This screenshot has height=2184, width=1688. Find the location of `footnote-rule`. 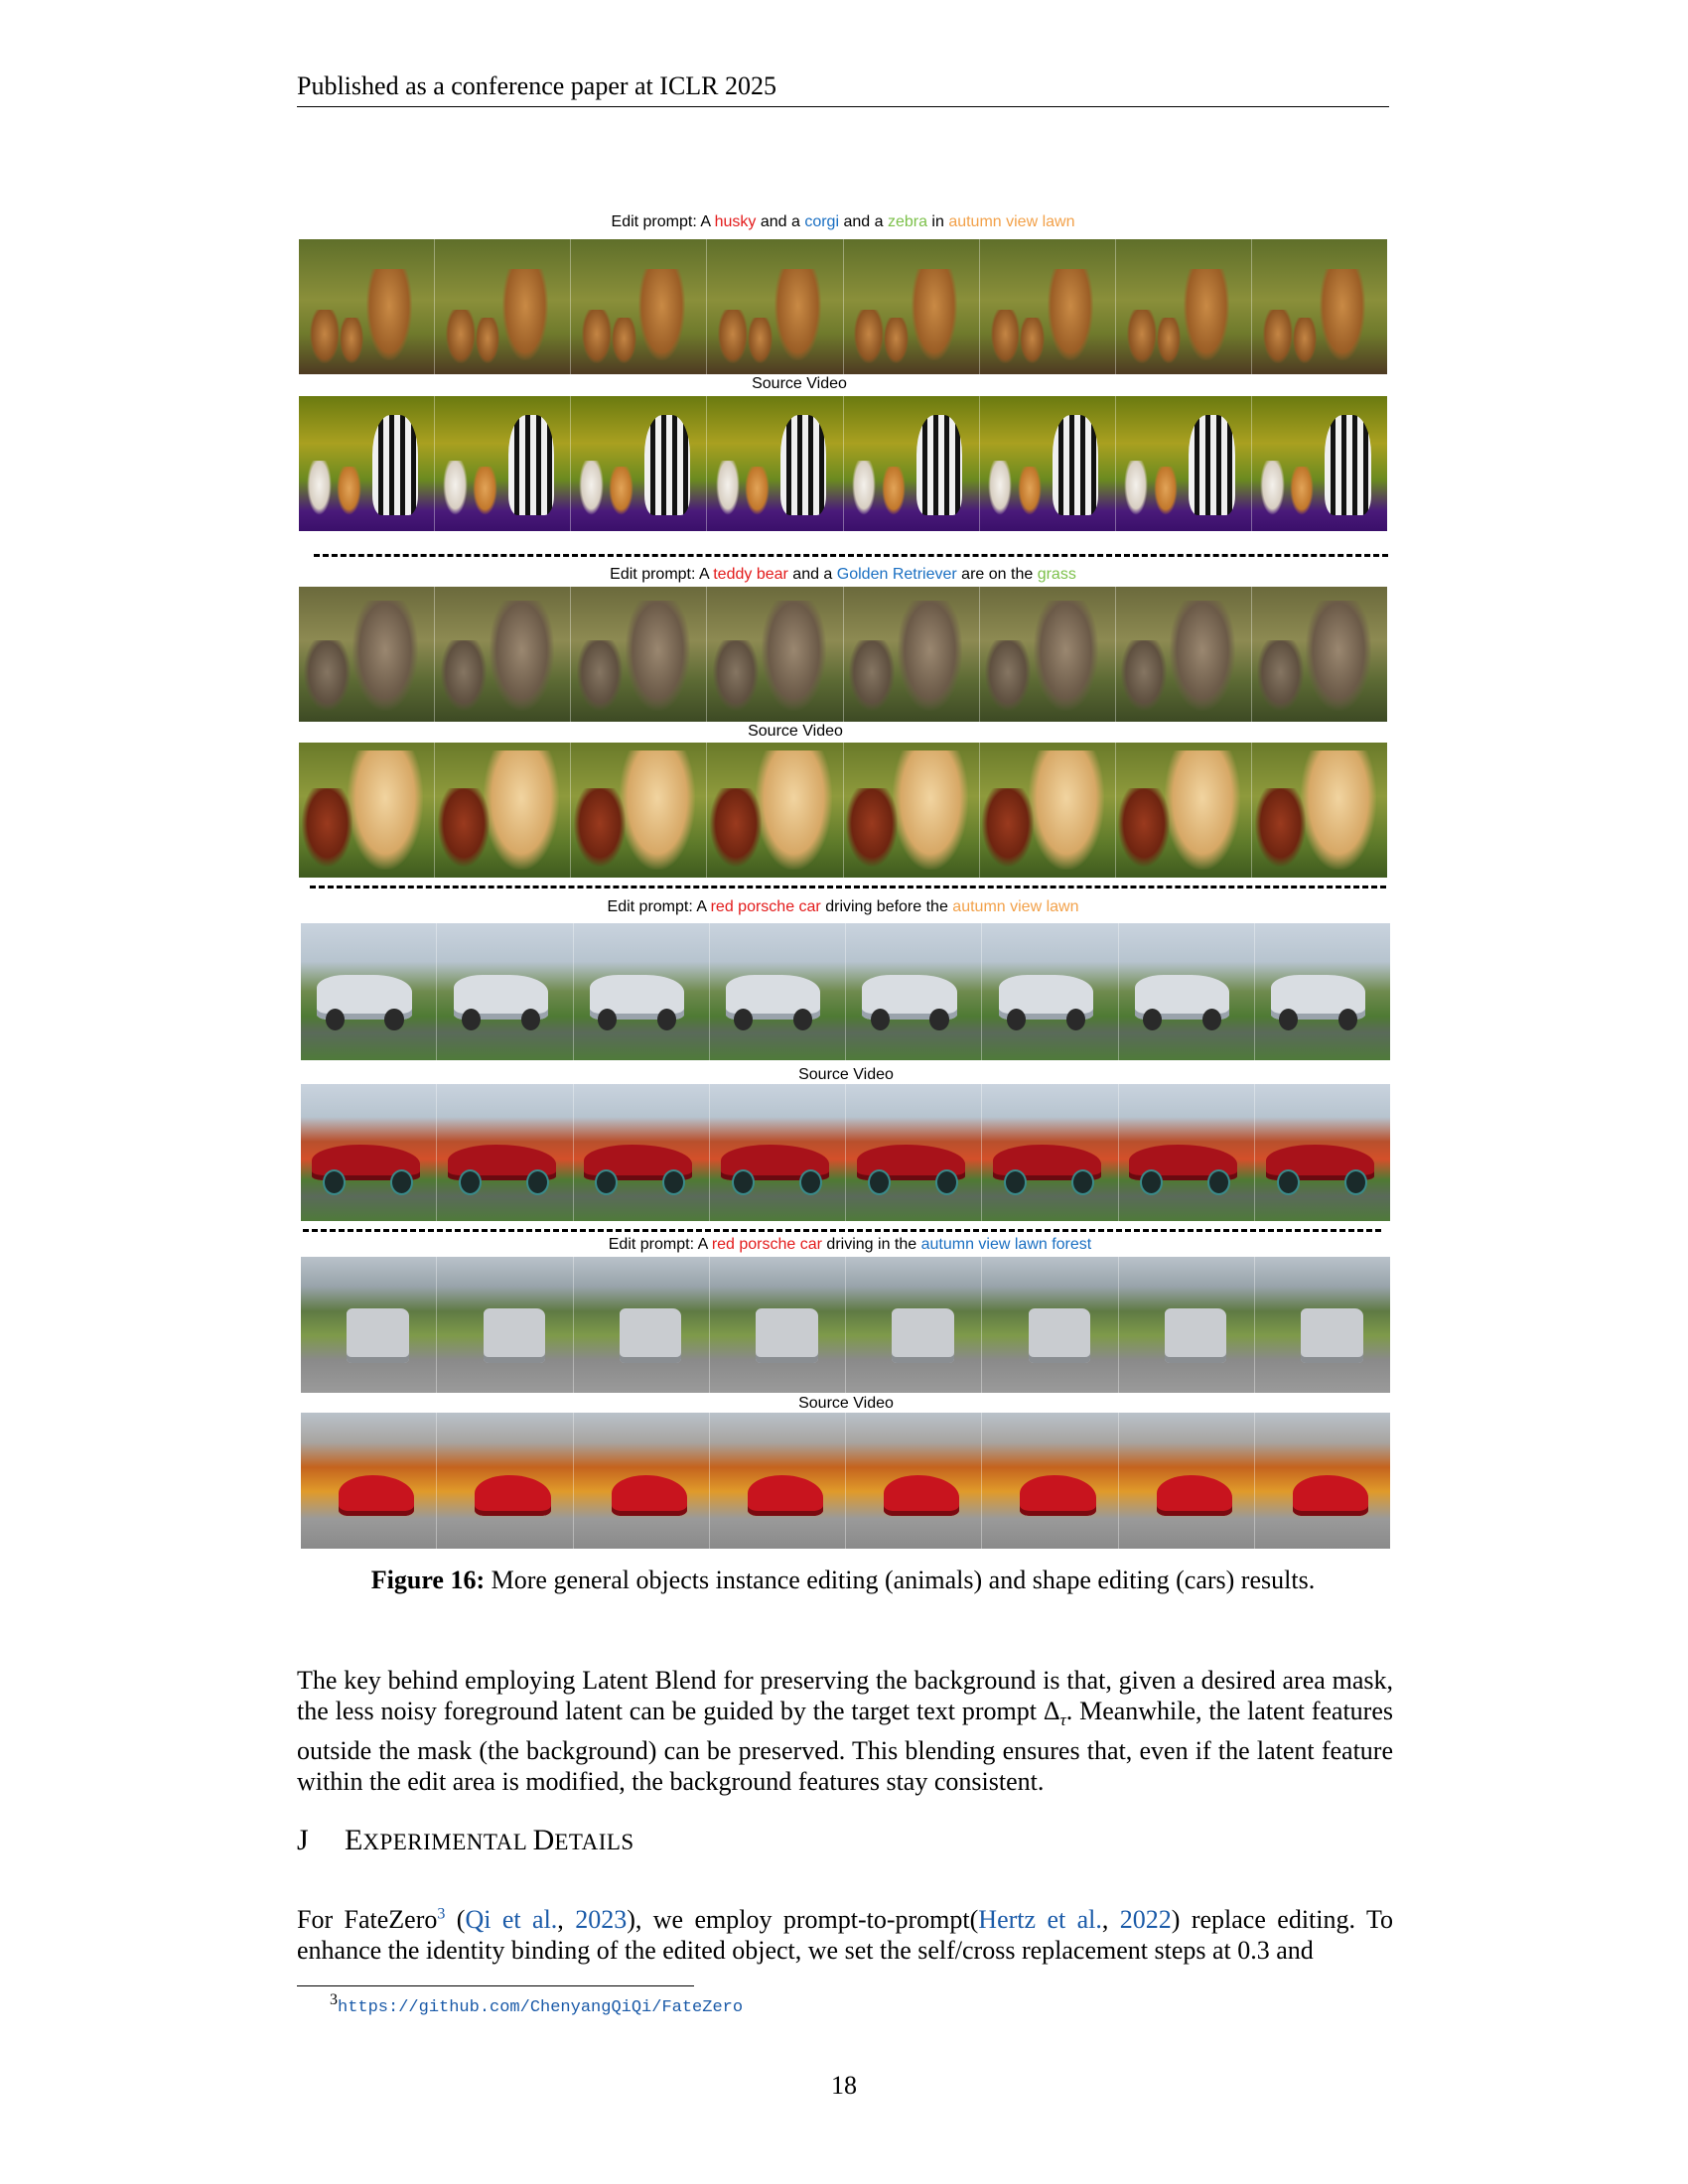

footnote-rule is located at coordinates (495, 1985).